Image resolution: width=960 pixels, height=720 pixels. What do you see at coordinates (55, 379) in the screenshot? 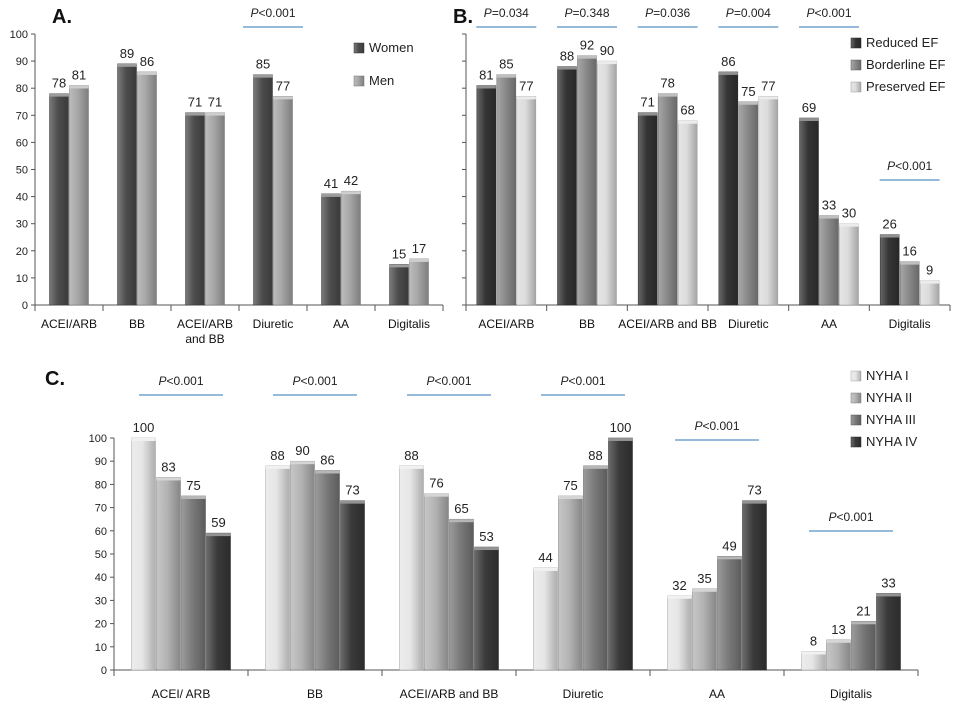
I see `panel-label: C.` at bounding box center [55, 379].